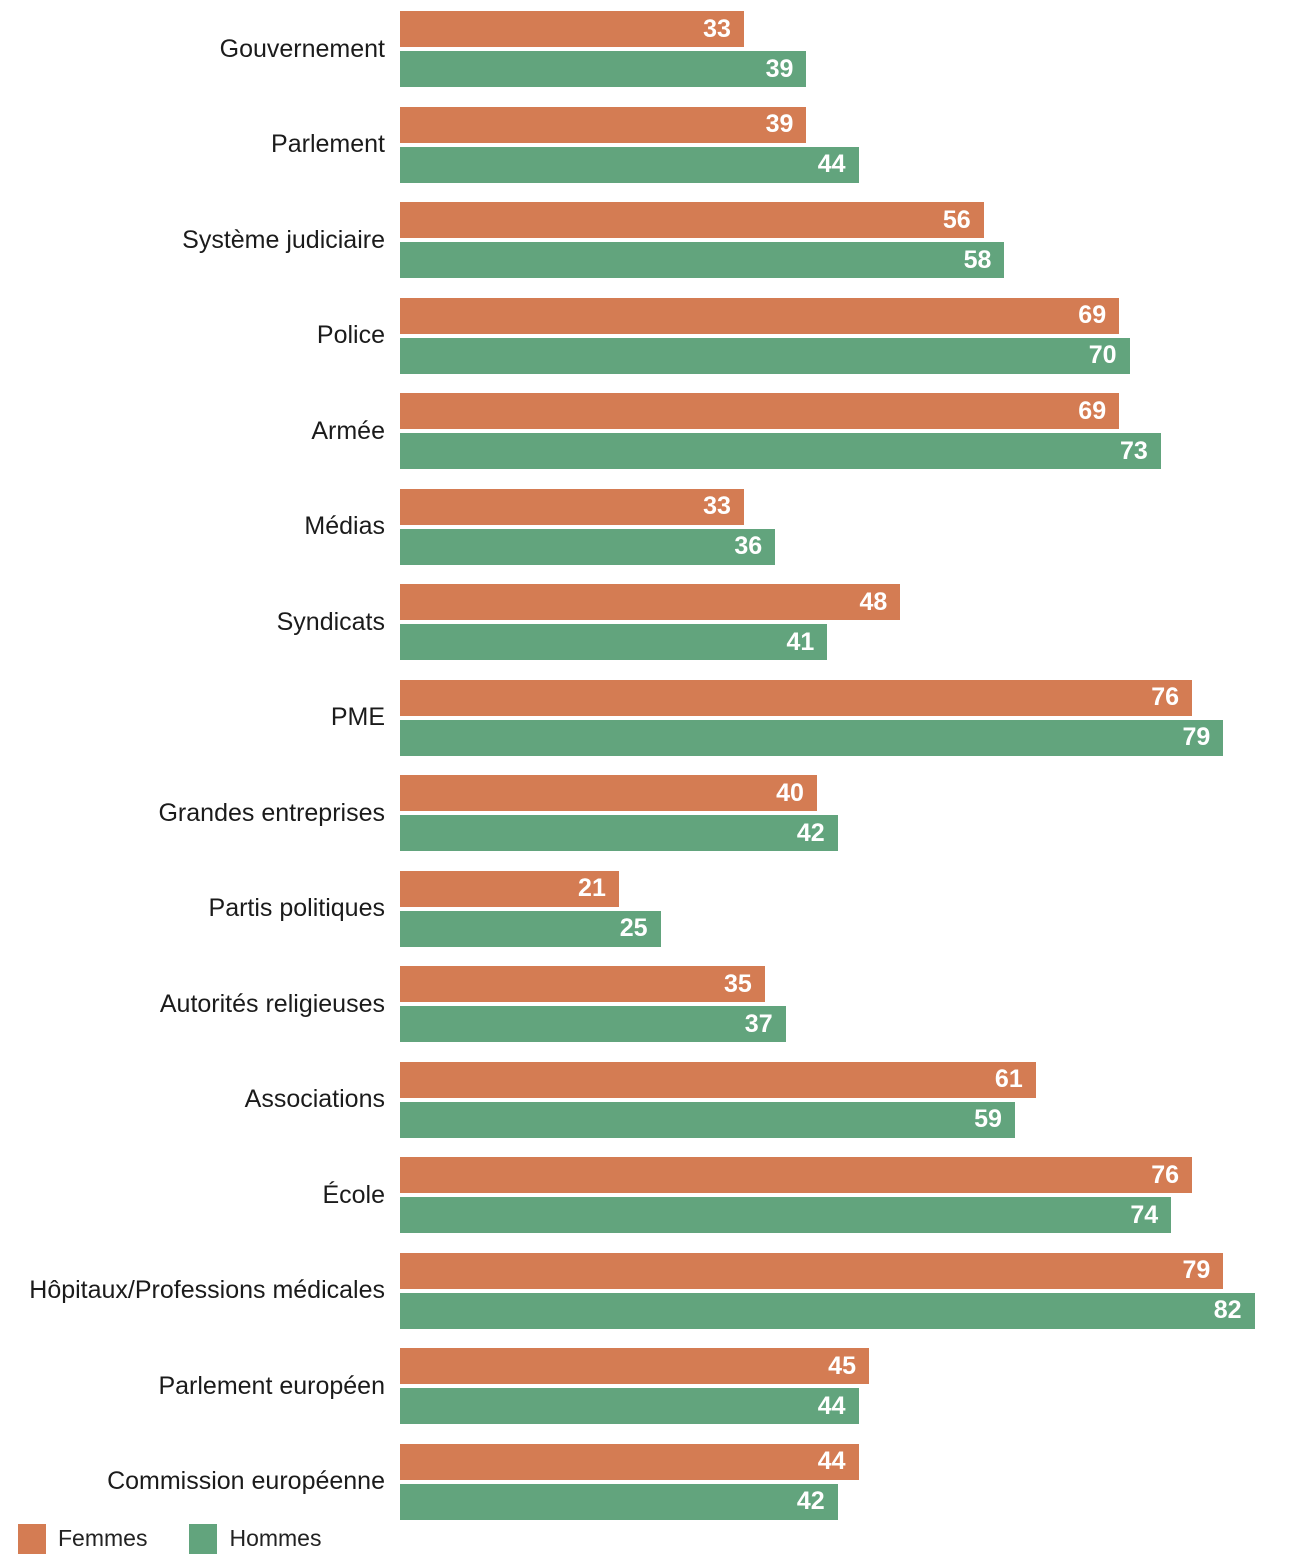  Describe the element at coordinates (348, 430) in the screenshot. I see `category-label: Armée` at that location.